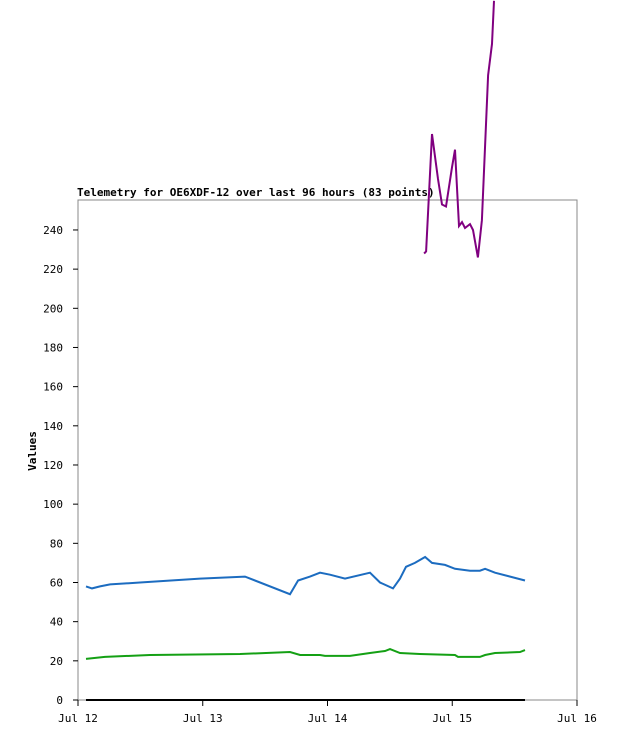 The image size is (618, 741). I want to click on y-tick-label: 100, so click(53, 504).